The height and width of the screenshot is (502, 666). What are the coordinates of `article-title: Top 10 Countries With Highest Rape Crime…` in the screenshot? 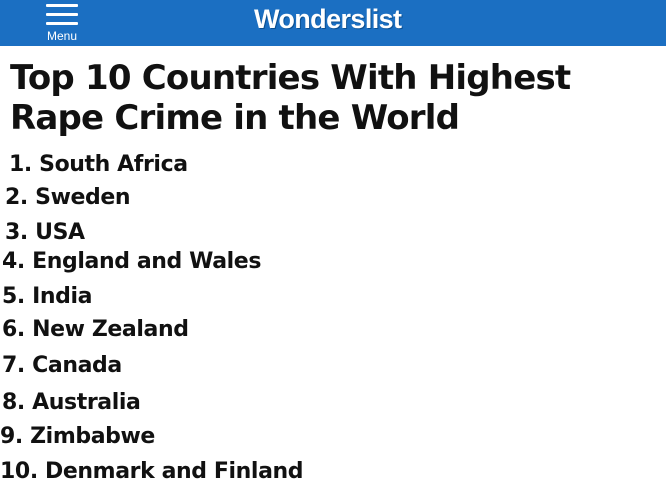 It's located at (290, 98).